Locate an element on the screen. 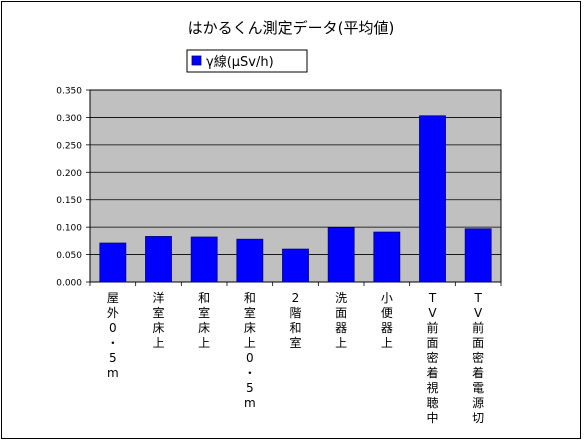 The height and width of the screenshot is (442, 584). x-tick-label: 屋外 0 ・ 5 m is located at coordinates (113, 335).